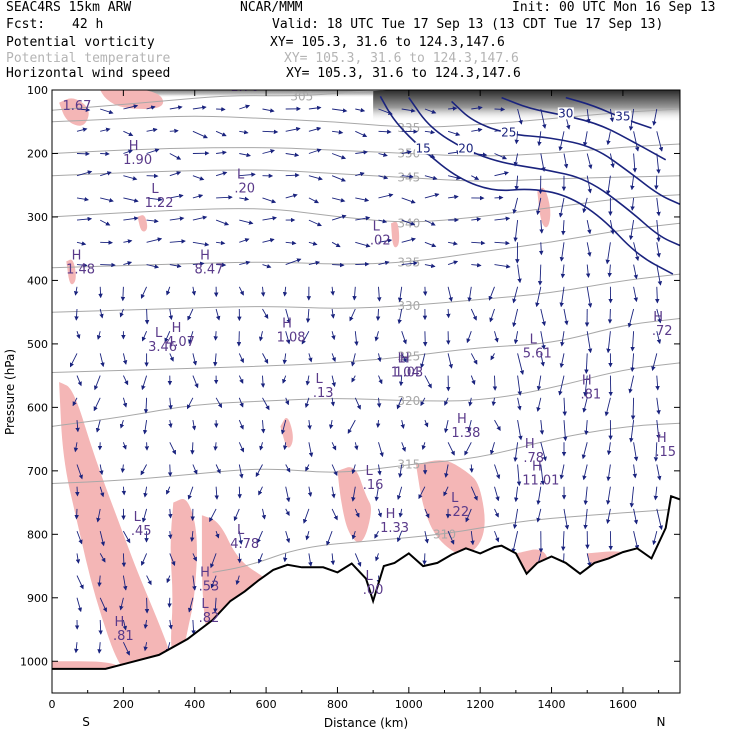 This screenshot has height=740, width=740. What do you see at coordinates (88, 73) in the screenshot?
I see `field-wind-name: Horizontal wind speed` at bounding box center [88, 73].